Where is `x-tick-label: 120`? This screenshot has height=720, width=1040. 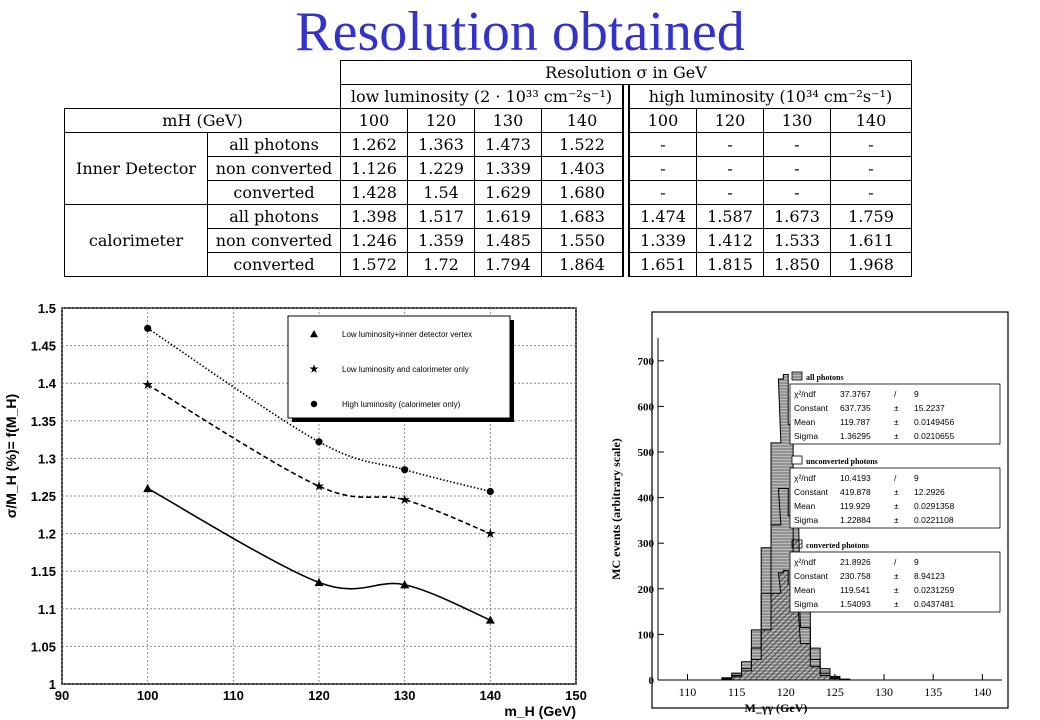
x-tick-label: 120 is located at coordinates (319, 695).